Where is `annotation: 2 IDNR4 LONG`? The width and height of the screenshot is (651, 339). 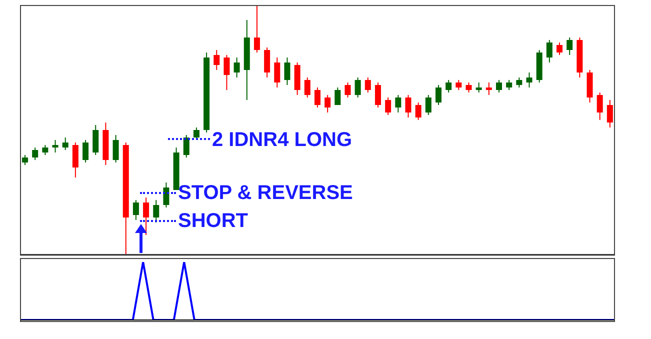 annotation: 2 IDNR4 LONG is located at coordinates (282, 140).